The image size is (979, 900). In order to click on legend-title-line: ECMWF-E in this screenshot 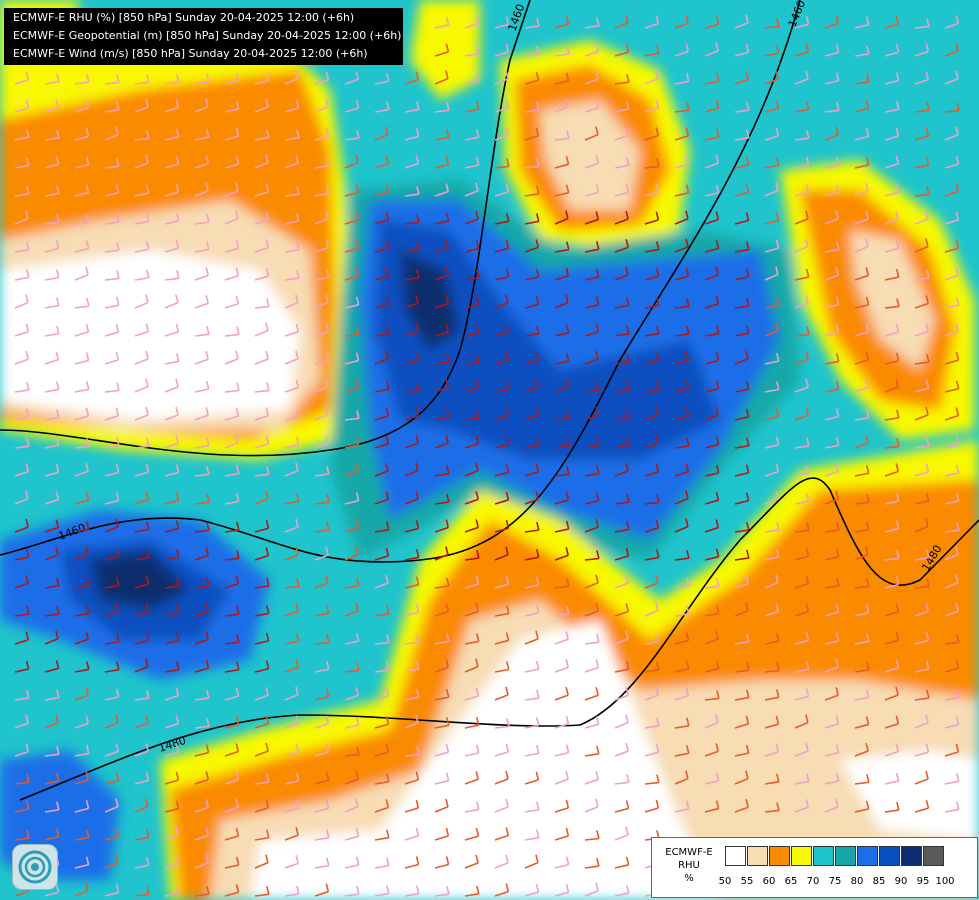, I will do `click(689, 852)`.